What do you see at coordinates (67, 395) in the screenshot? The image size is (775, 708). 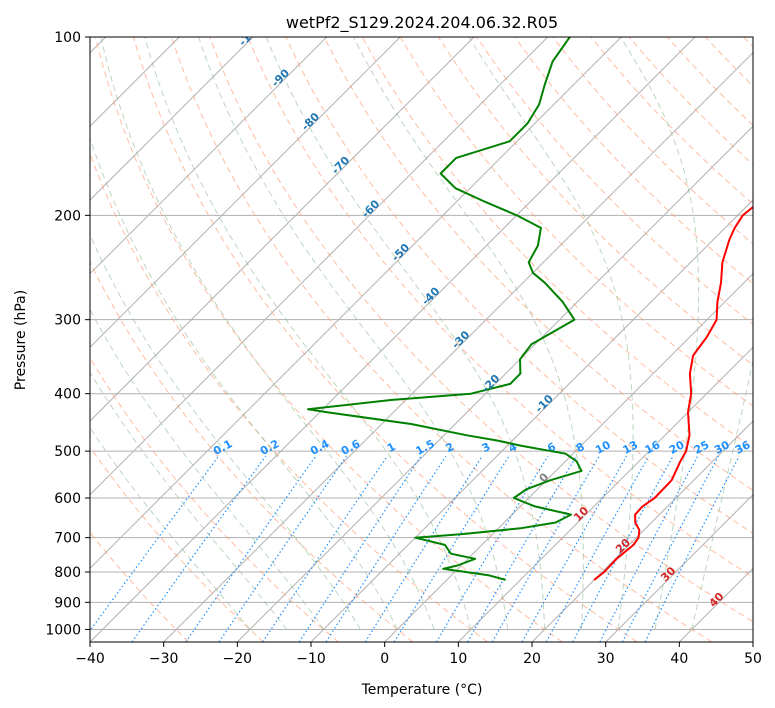 I see `y-tick-label: 400` at bounding box center [67, 395].